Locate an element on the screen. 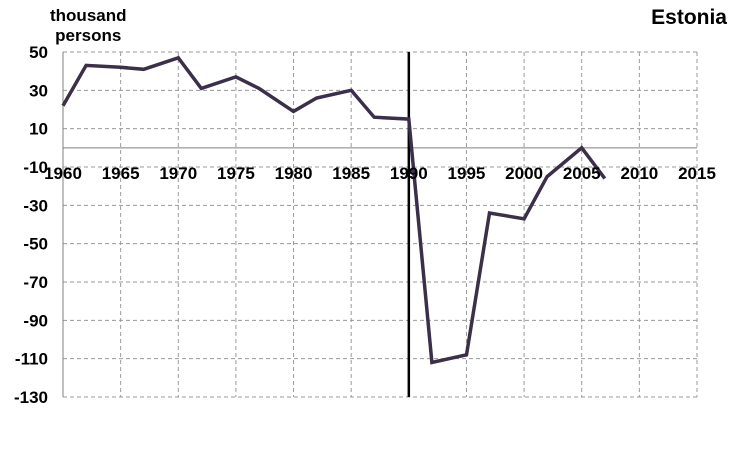 The image size is (751, 449). x-tick-label: 1975 is located at coordinates (236, 173).